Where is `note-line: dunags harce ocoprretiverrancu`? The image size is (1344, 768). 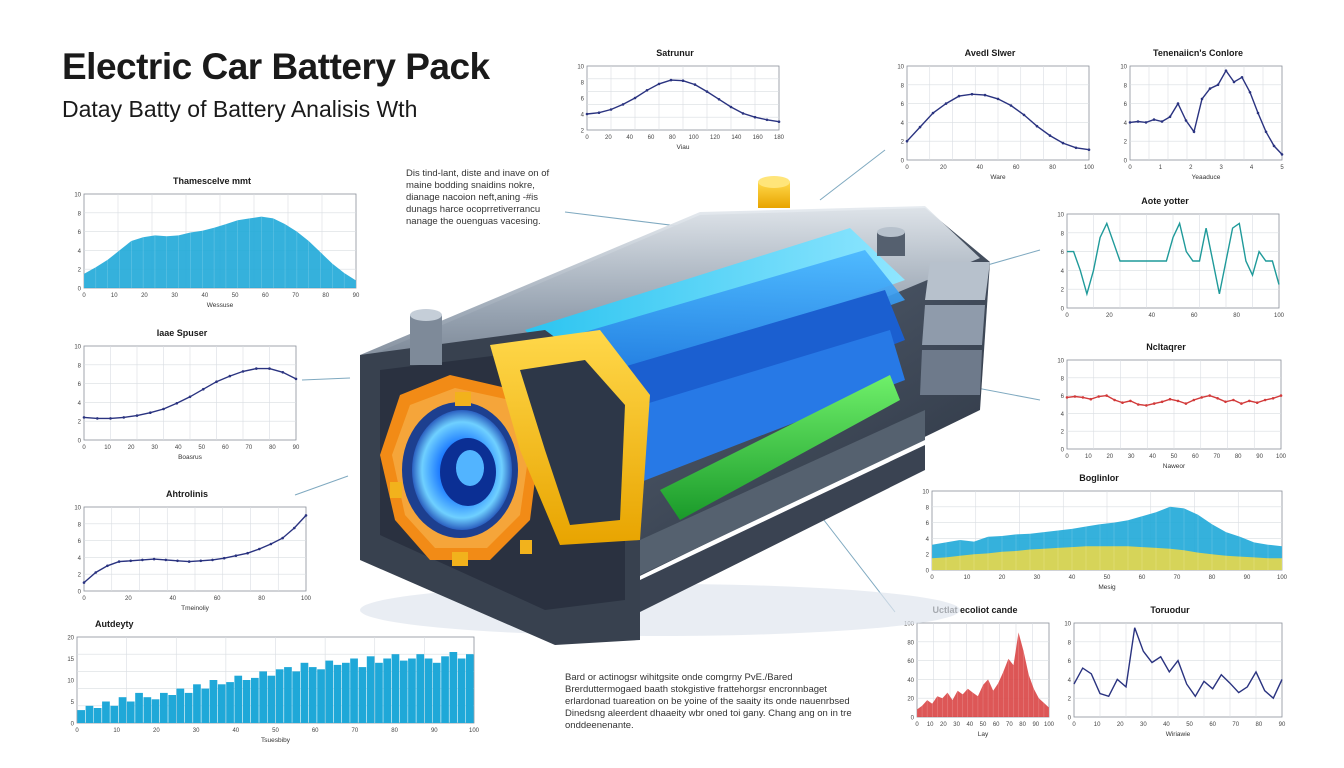
note-line: dunags harce ocoprretiverrancu is located at coordinates (473, 209).